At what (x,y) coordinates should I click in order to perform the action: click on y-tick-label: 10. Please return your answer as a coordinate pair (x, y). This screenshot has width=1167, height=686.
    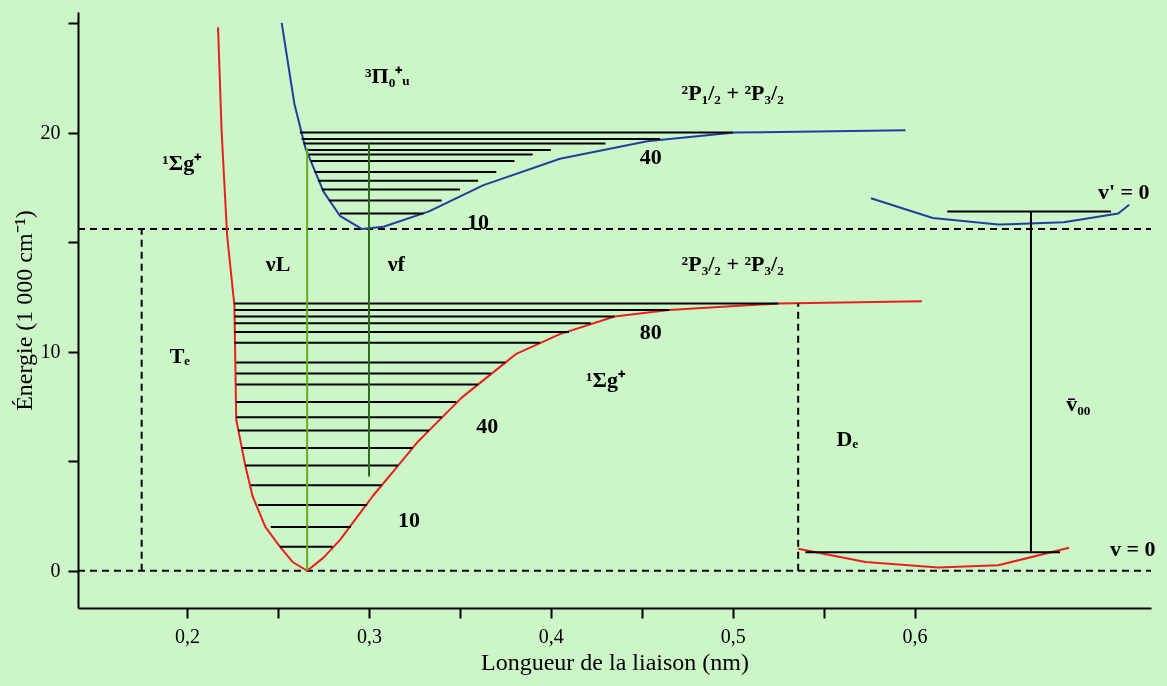
    Looking at the image, I should click on (50, 351).